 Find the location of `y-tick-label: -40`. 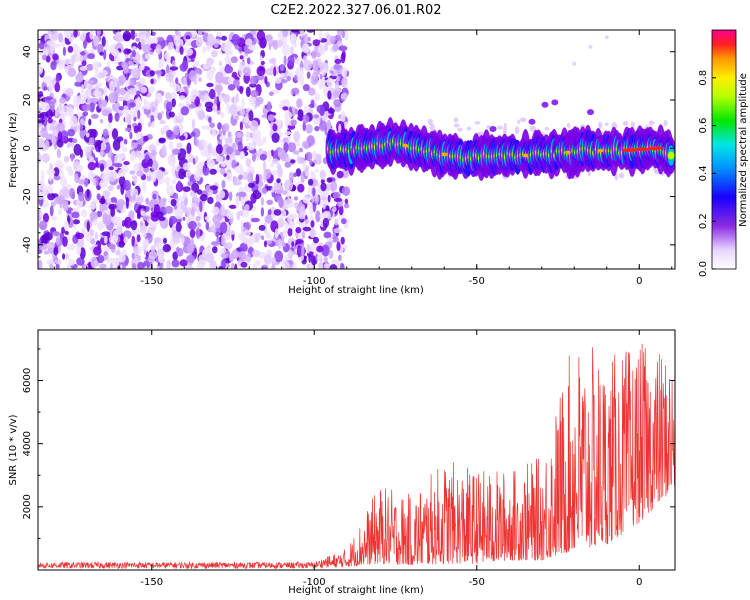

y-tick-label: -40 is located at coordinates (27, 245).